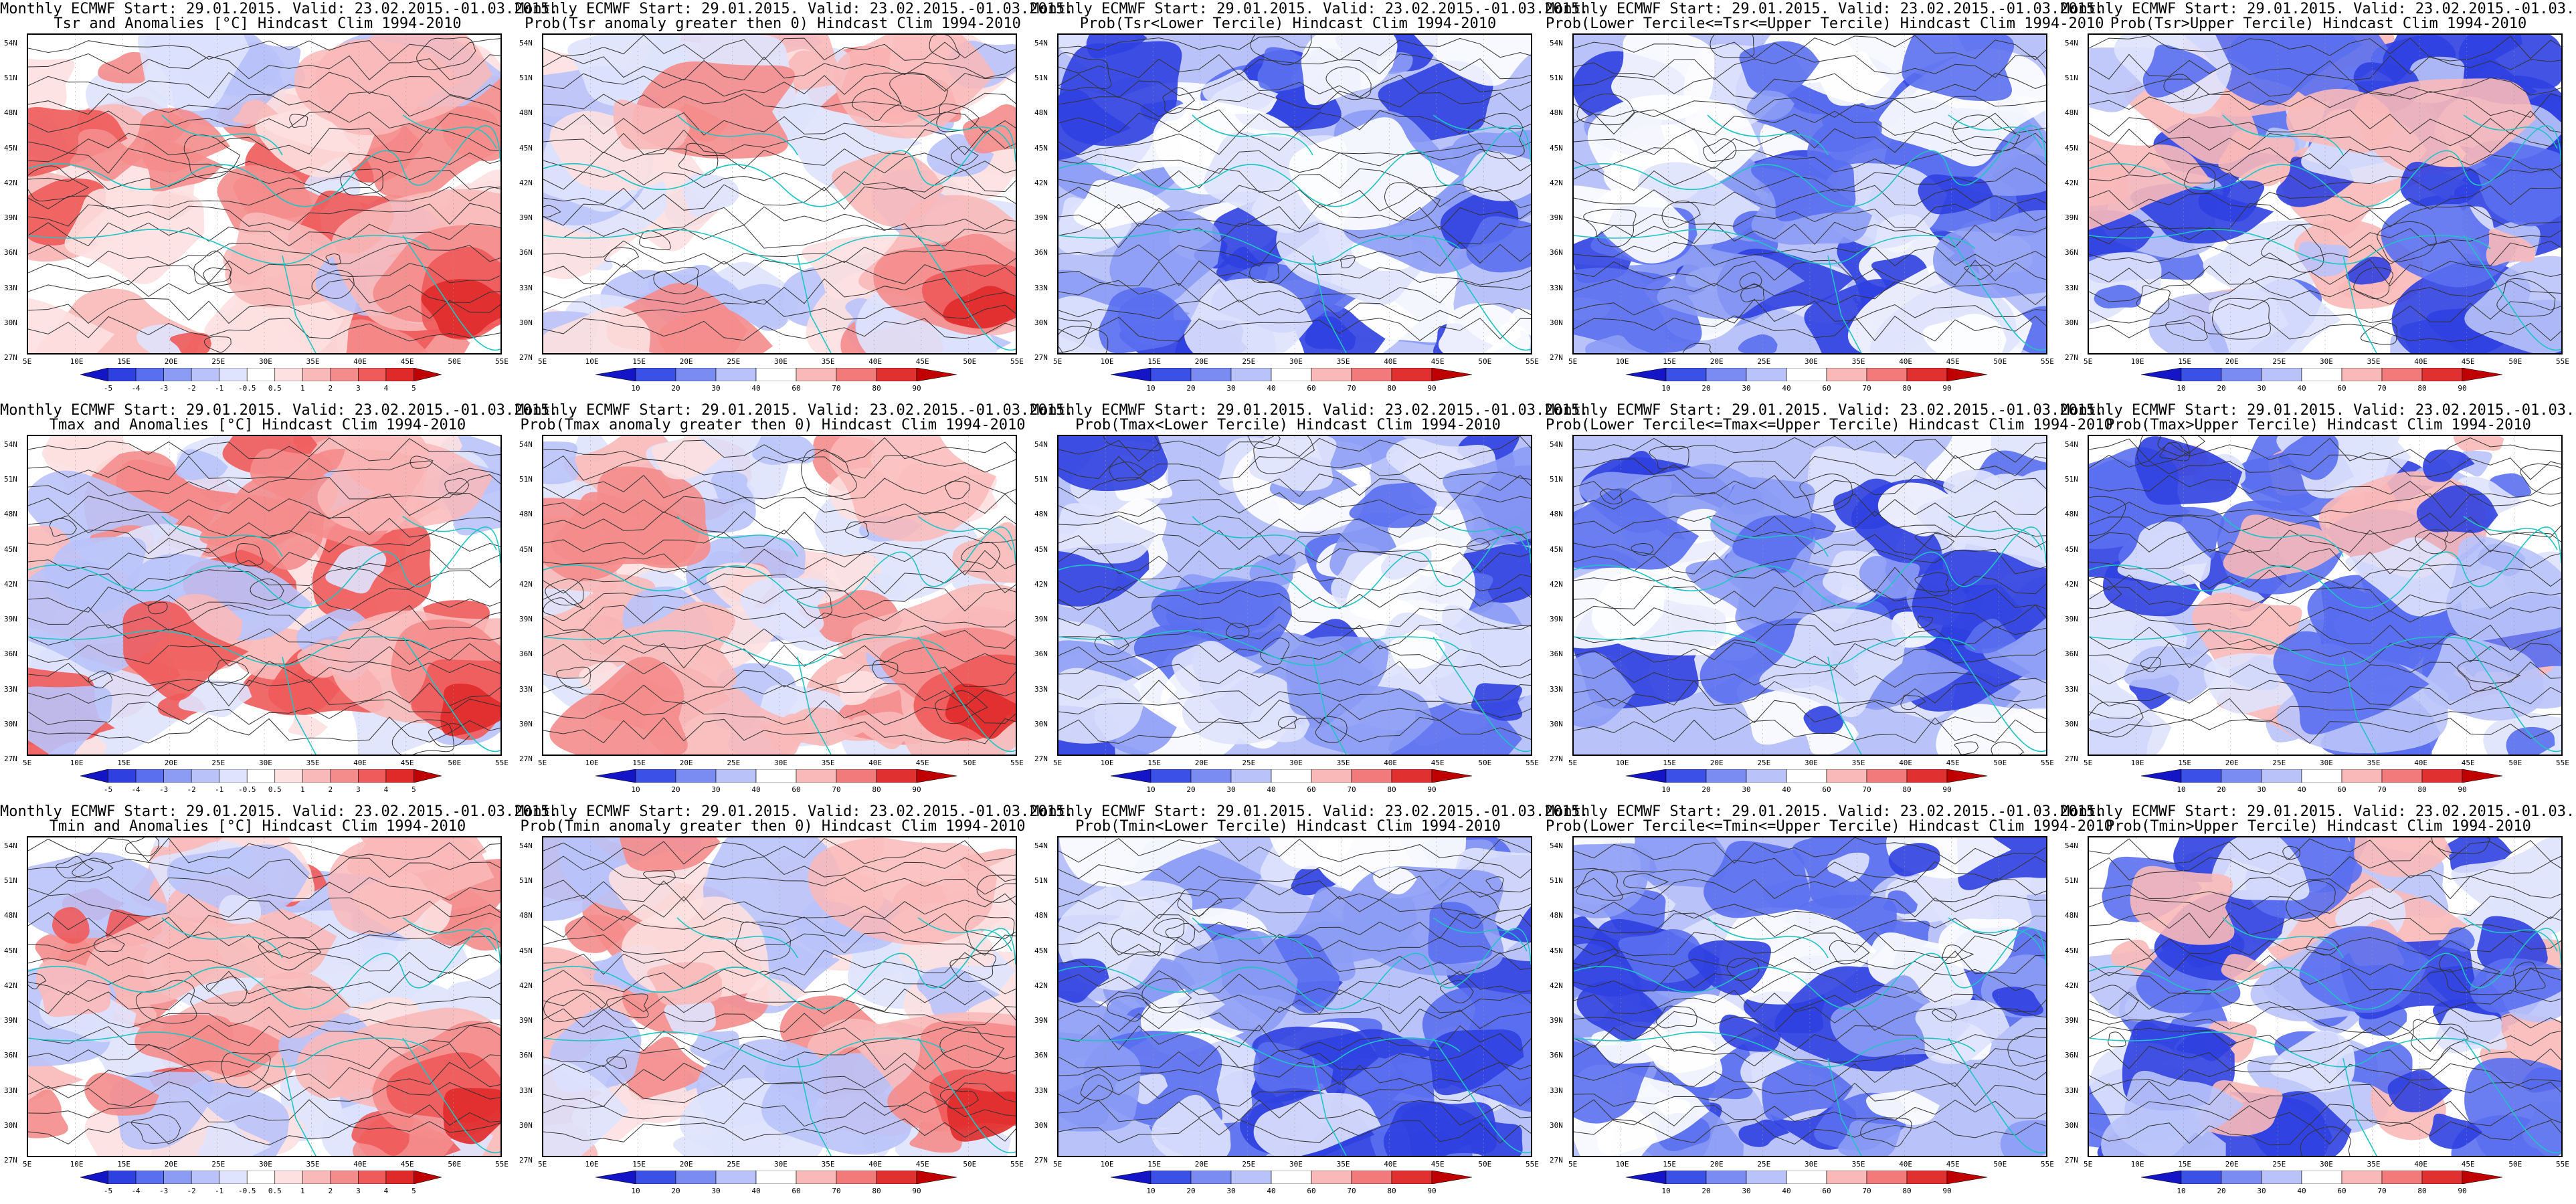 Image resolution: width=2576 pixels, height=1204 pixels. Describe the element at coordinates (313, 763) in the screenshot. I see `longitude-label: 35E` at that location.